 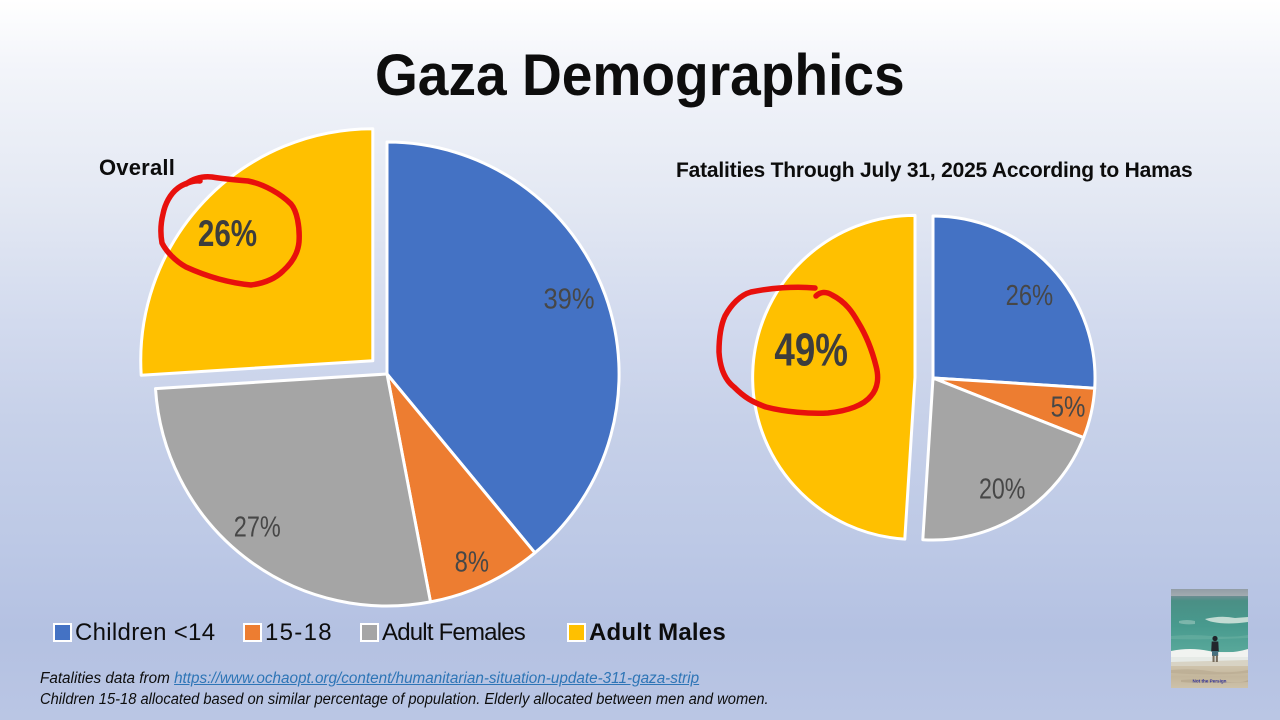 What do you see at coordinates (1002, 488) in the screenshot?
I see `svg-text: 20%` at bounding box center [1002, 488].